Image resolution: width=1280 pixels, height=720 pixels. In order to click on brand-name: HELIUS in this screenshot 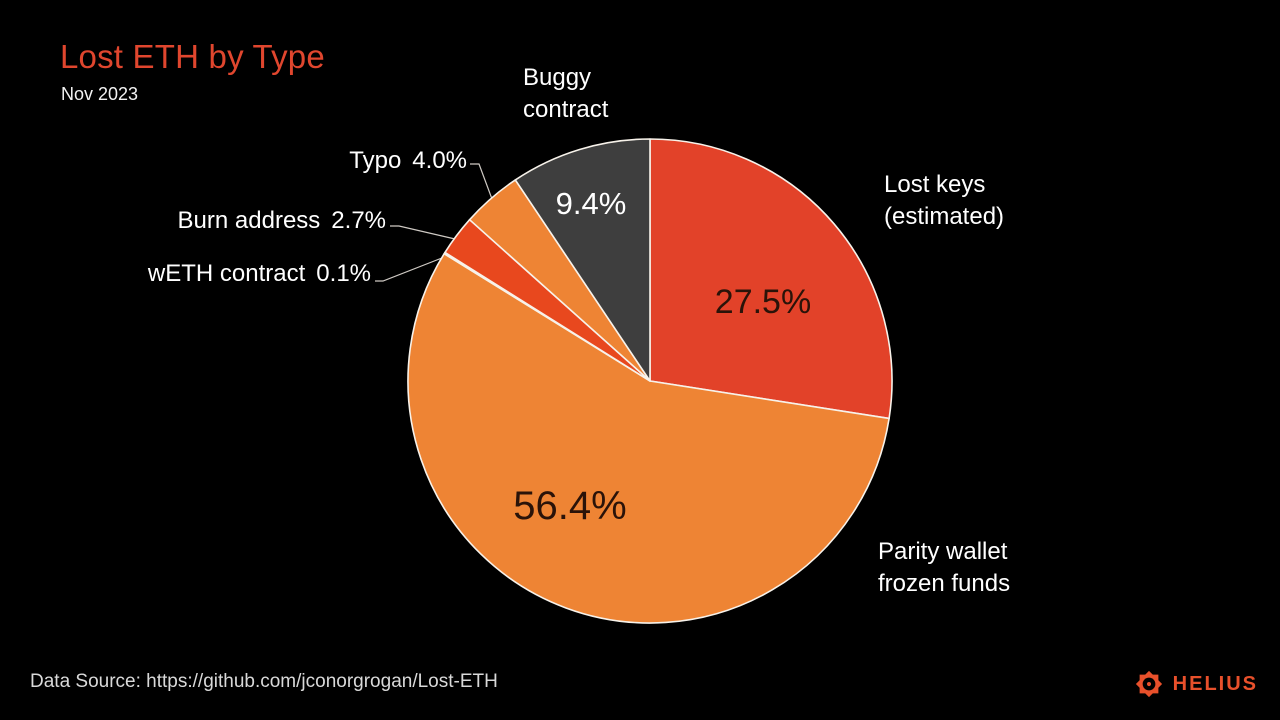, I will do `click(1215, 683)`.